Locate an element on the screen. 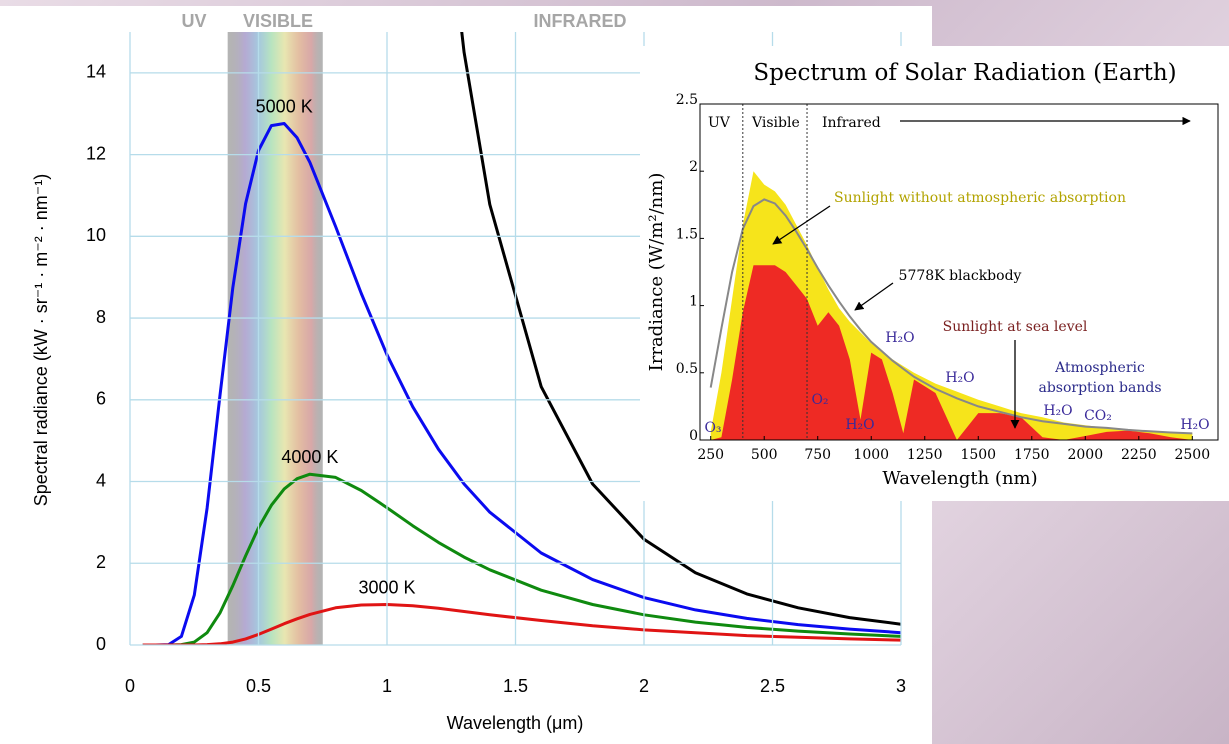 The image size is (1229, 744). y-tick-label: 12 is located at coordinates (96, 153).